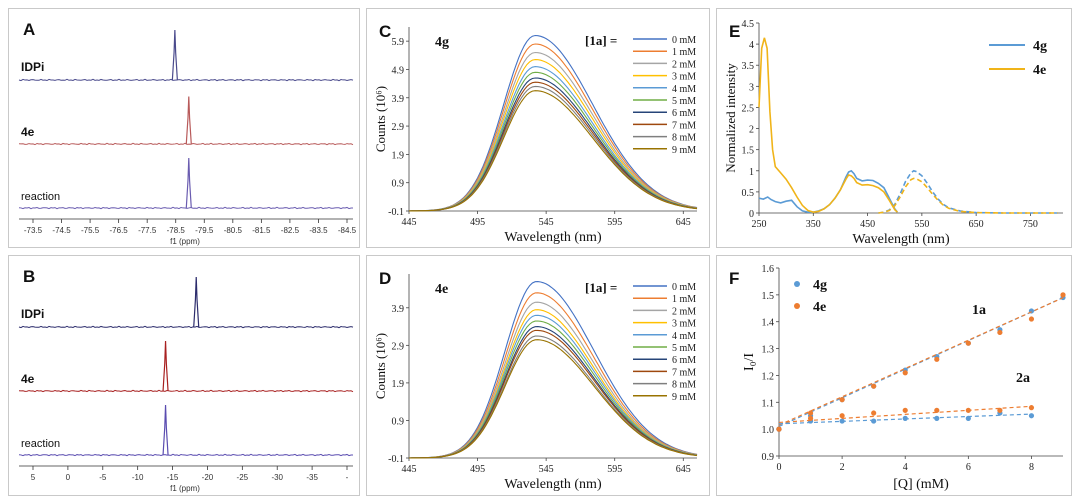 Image resolution: width=1080 pixels, height=504 pixels. Describe the element at coordinates (684, 138) in the screenshot. I see `legend-label: 8 mM` at that location.